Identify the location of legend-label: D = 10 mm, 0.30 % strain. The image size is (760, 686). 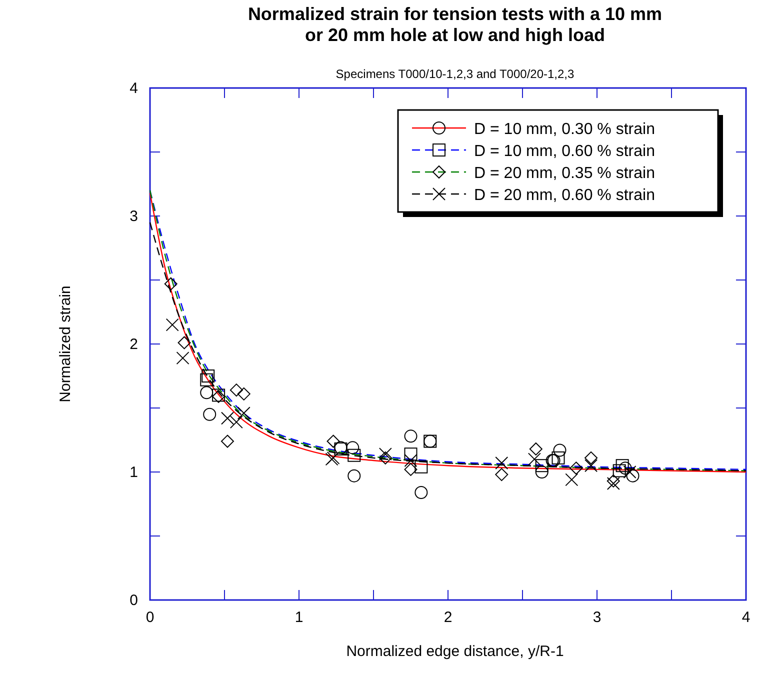
(564, 129).